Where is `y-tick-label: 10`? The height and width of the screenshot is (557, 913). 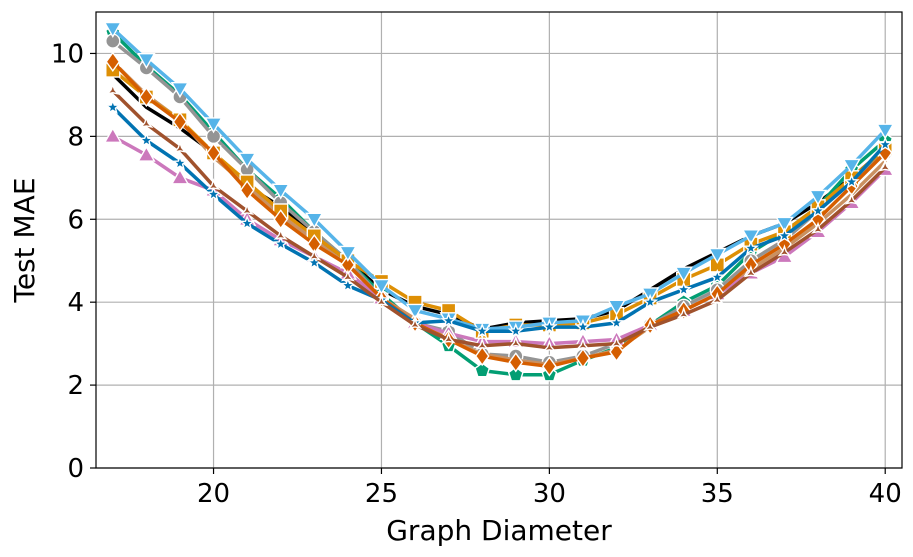 y-tick-label: 10 is located at coordinates (67, 54).